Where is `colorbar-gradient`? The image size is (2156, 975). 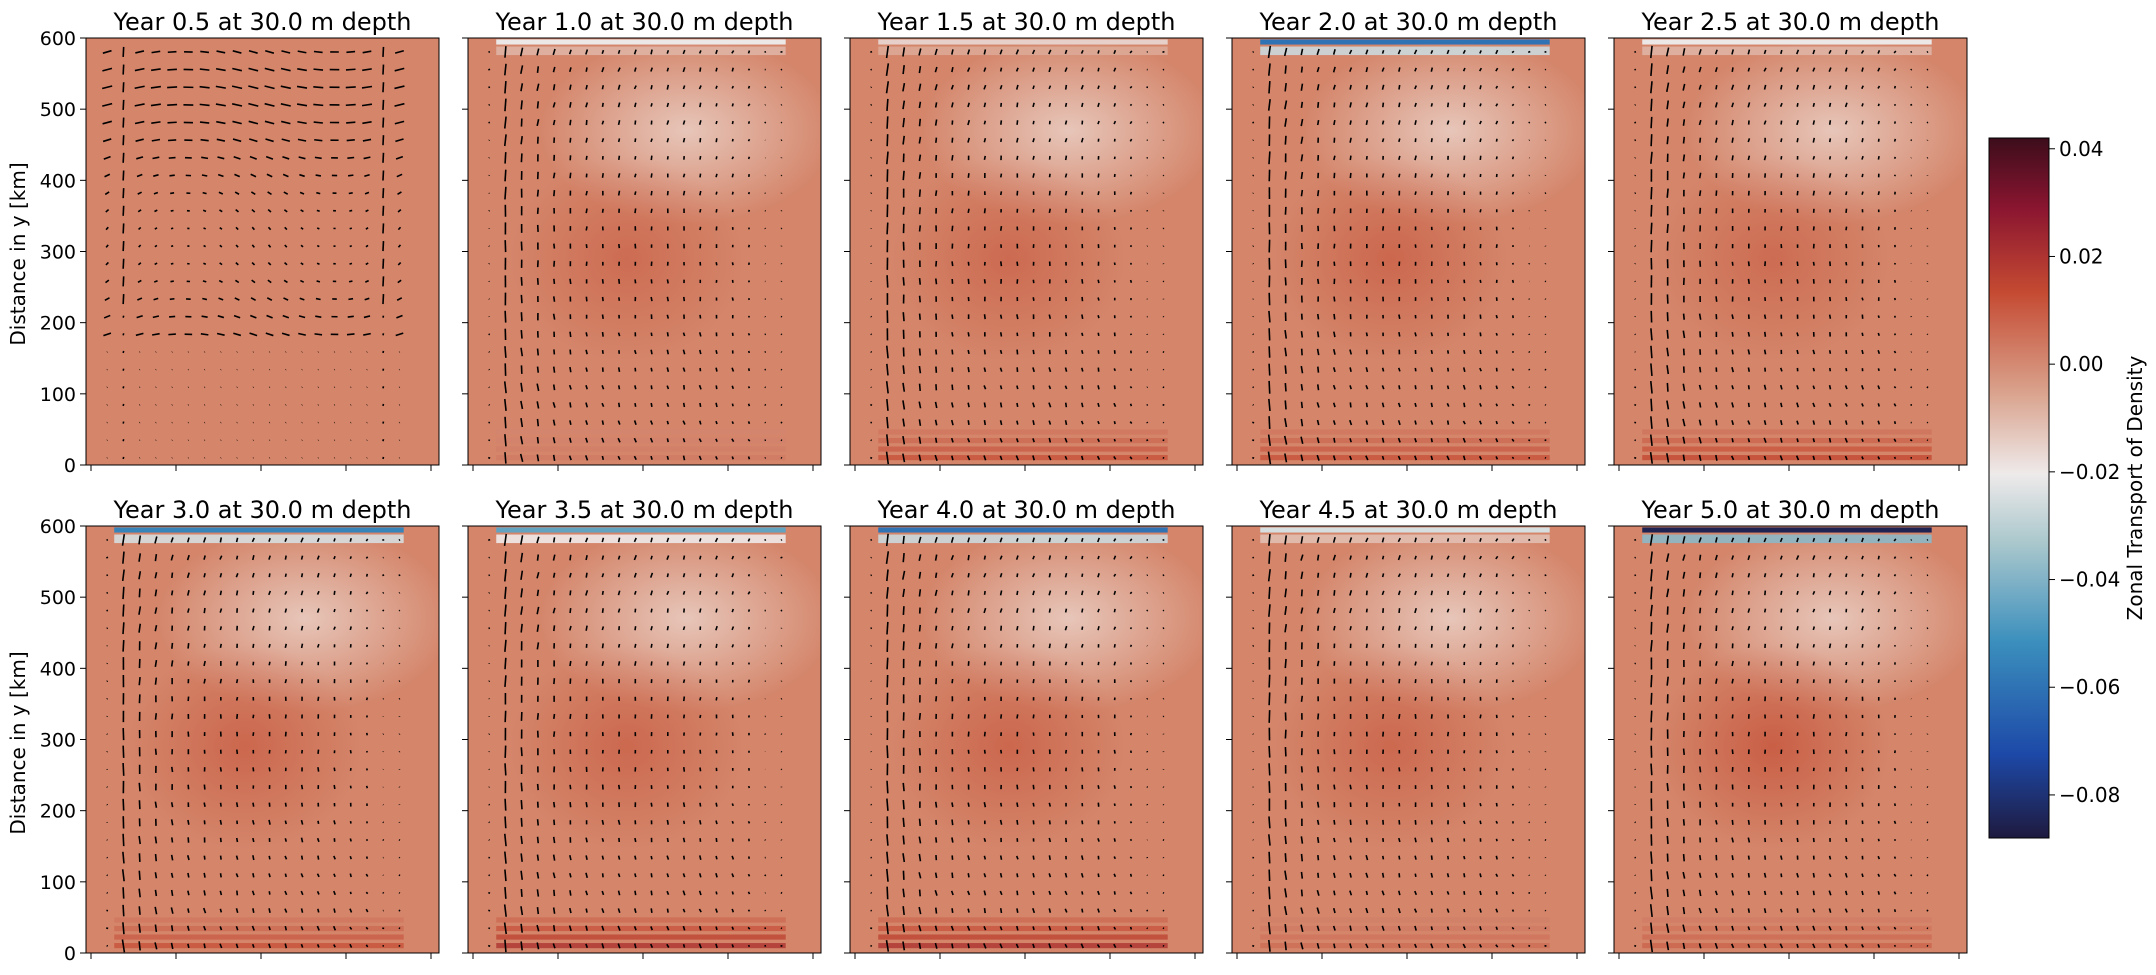 colorbar-gradient is located at coordinates (2019, 488).